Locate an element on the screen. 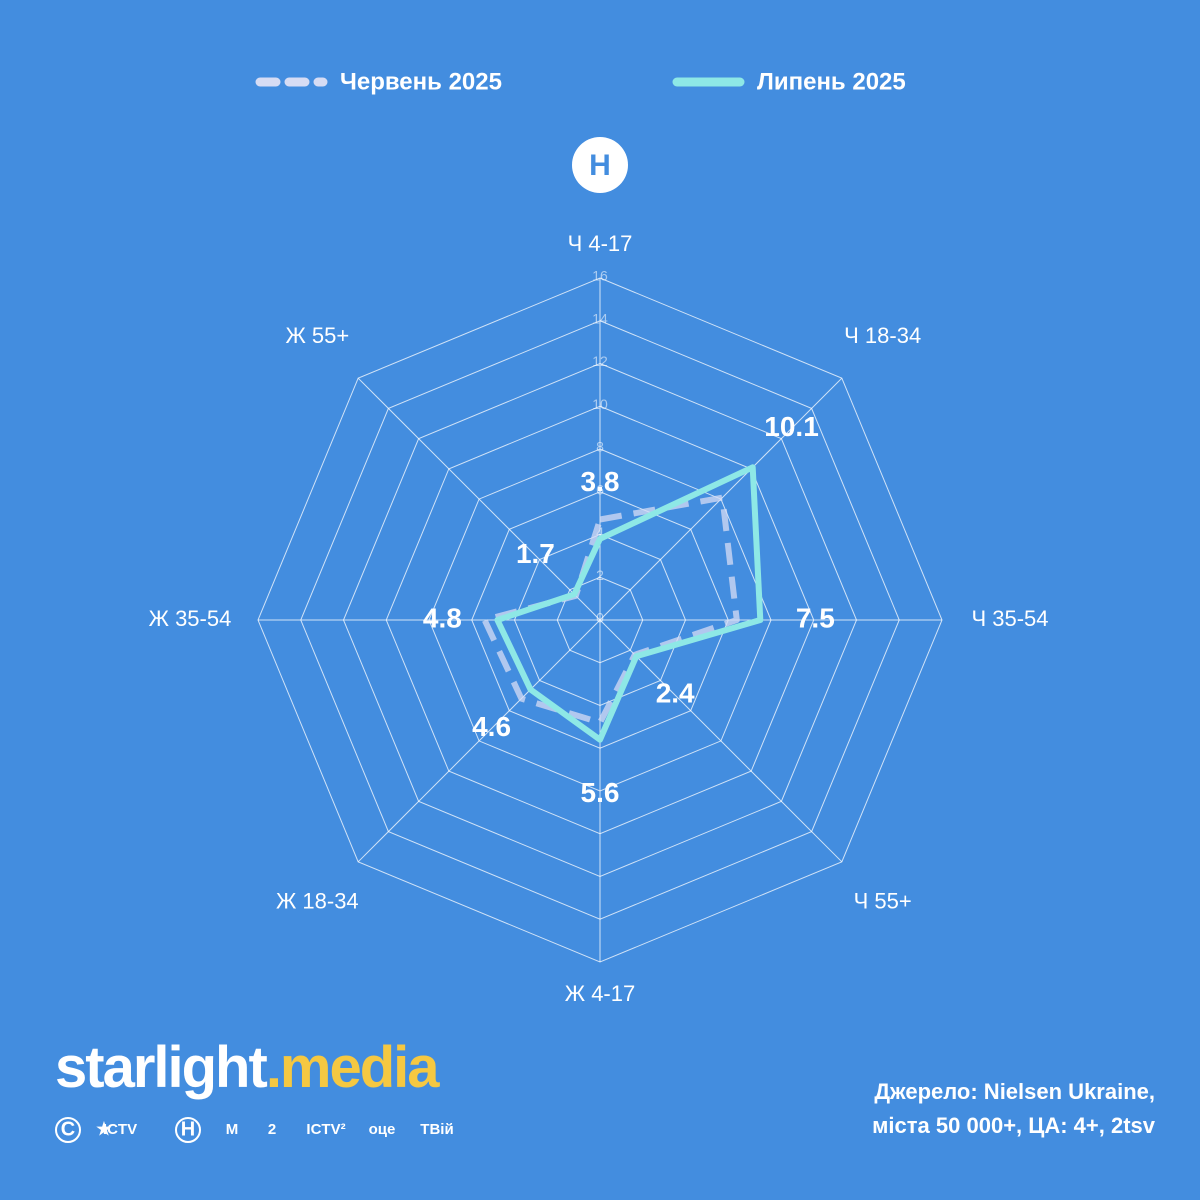 This screenshot has height=1200, width=1200. category-label: Ж 18-34 is located at coordinates (317, 900).